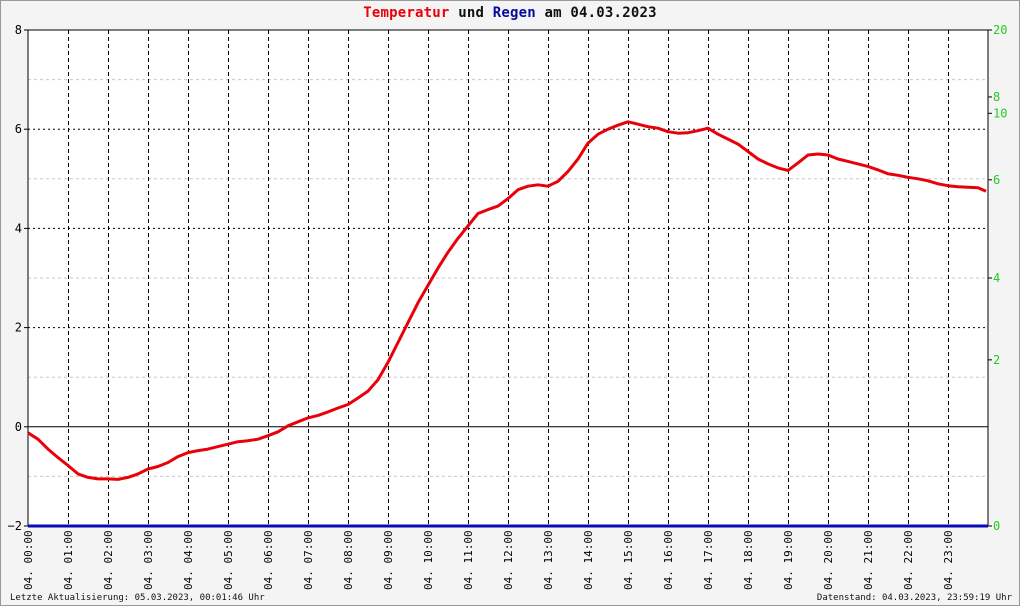 The width and height of the screenshot is (1020, 606). What do you see at coordinates (18, 328) in the screenshot?
I see `left-axis-tick-label: 2` at bounding box center [18, 328].